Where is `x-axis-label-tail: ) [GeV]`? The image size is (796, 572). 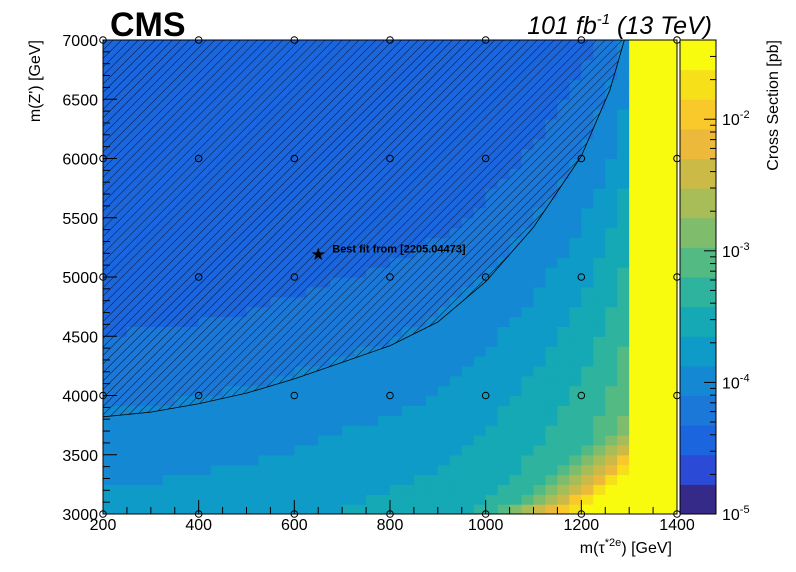 x-axis-label-tail: ) [GeV] is located at coordinates (646, 548).